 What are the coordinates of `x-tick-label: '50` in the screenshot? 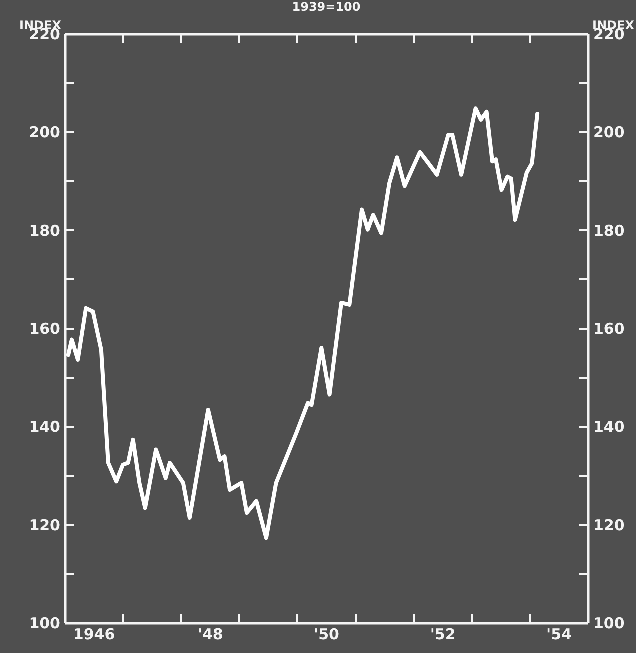 It's located at (327, 635).